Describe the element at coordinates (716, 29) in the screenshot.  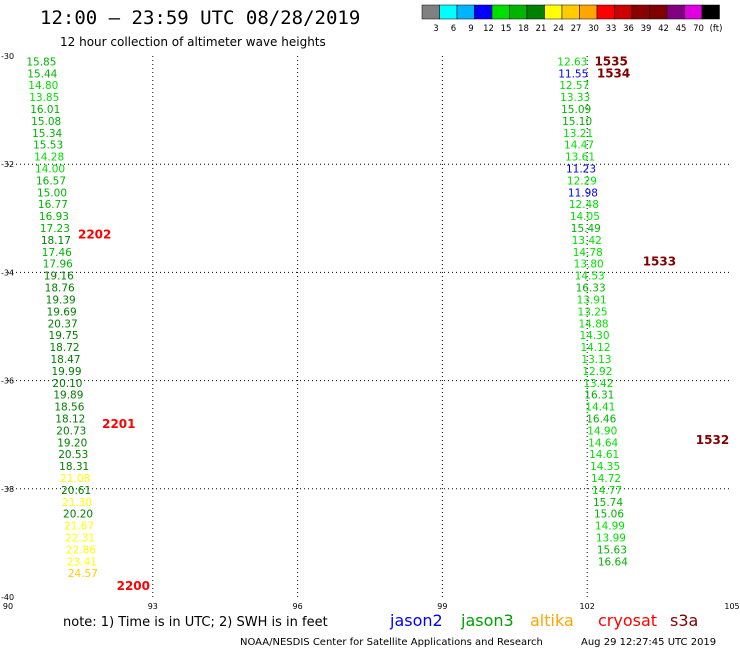
I see `colorbar-label: (ft)` at that location.